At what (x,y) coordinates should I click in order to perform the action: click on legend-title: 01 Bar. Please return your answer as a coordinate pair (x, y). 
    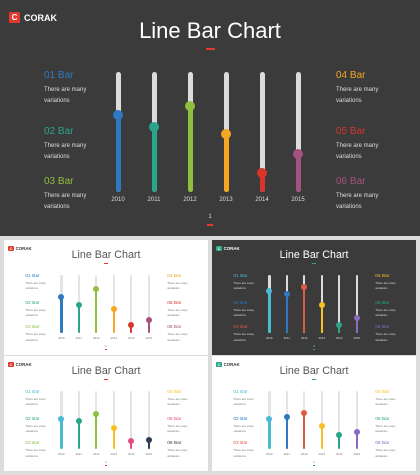
    Looking at the image, I should click on (59, 75).